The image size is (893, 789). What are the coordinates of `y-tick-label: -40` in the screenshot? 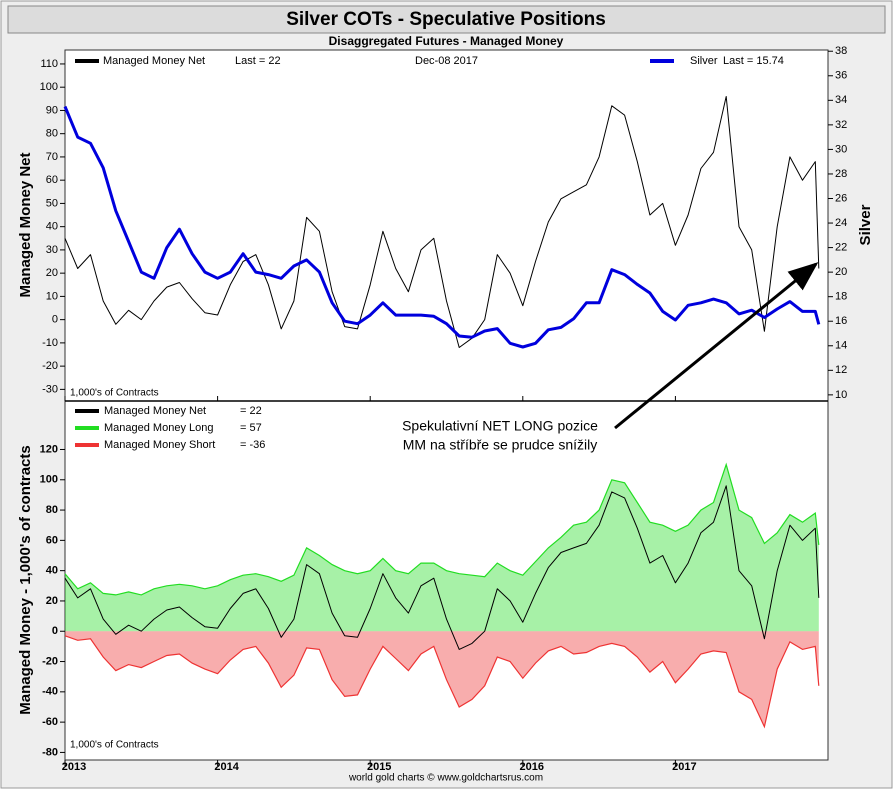 It's located at (50, 692).